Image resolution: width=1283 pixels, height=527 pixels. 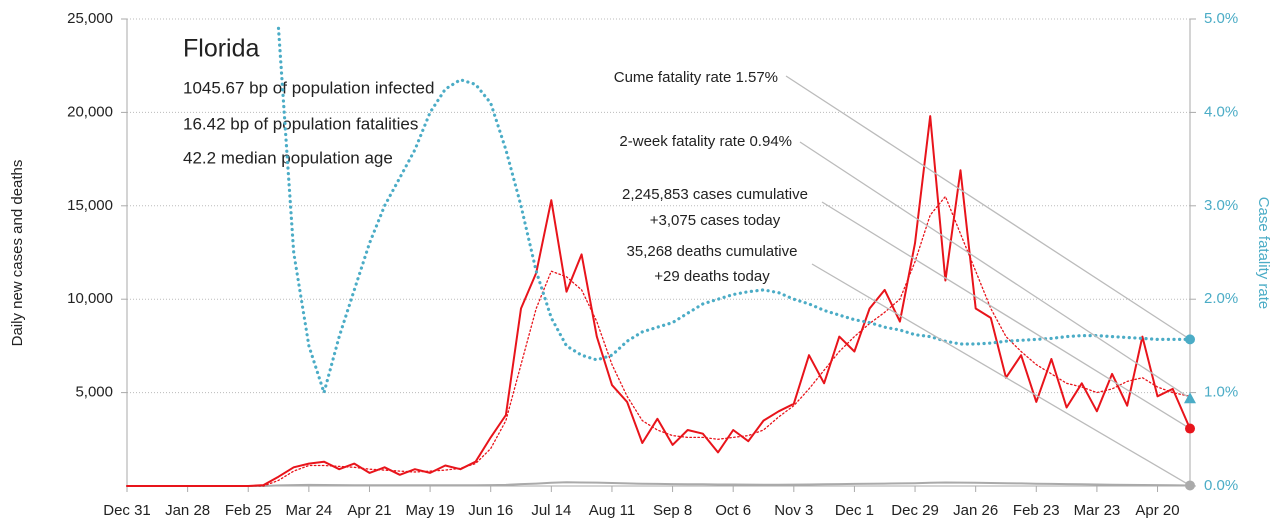 I want to click on x-tick-label: Jan 28, so click(x=187, y=510).